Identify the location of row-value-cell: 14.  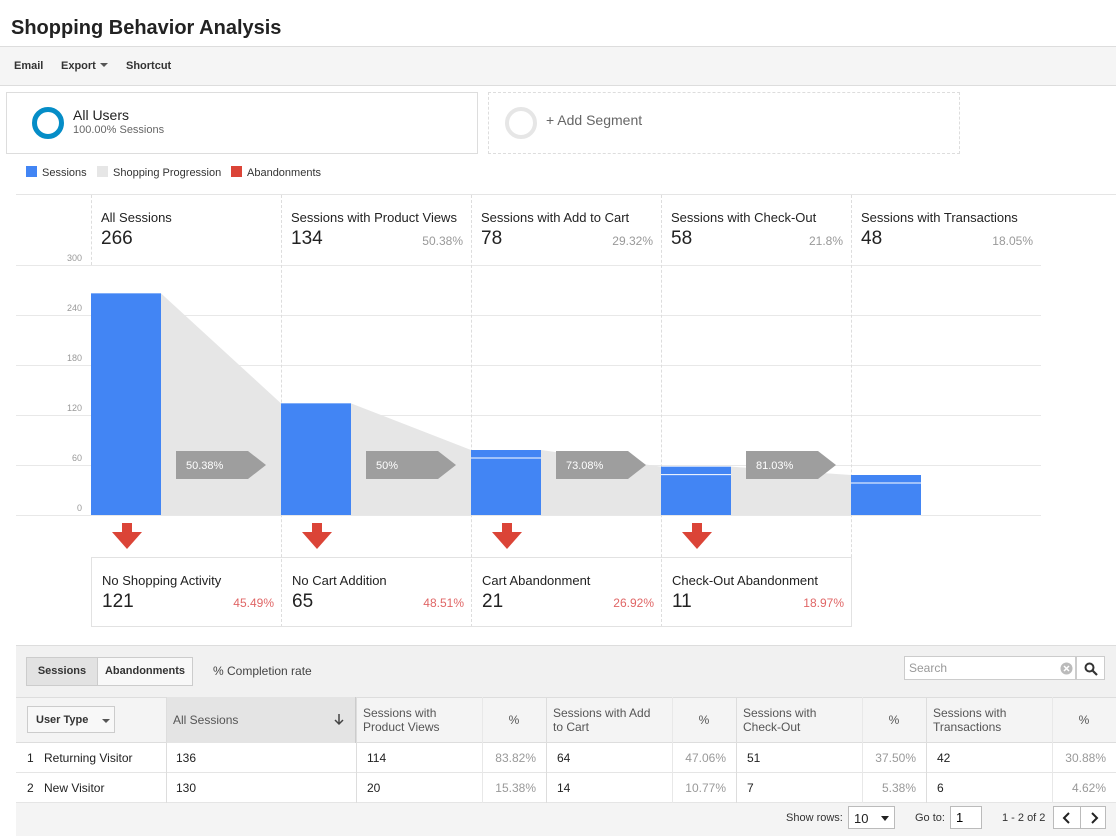
(564, 788).